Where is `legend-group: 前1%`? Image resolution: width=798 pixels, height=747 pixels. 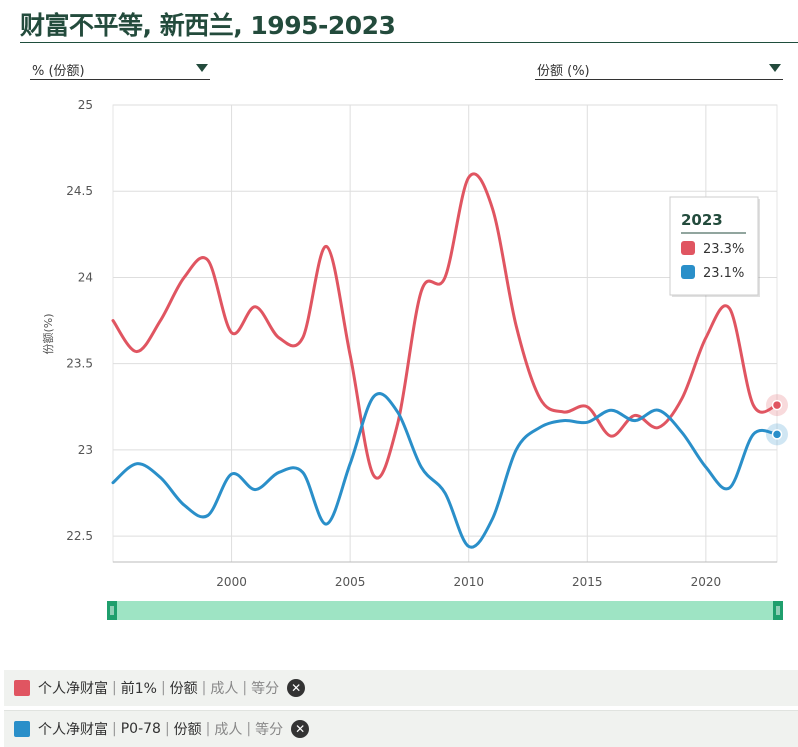
legend-group: 前1% is located at coordinates (138, 689).